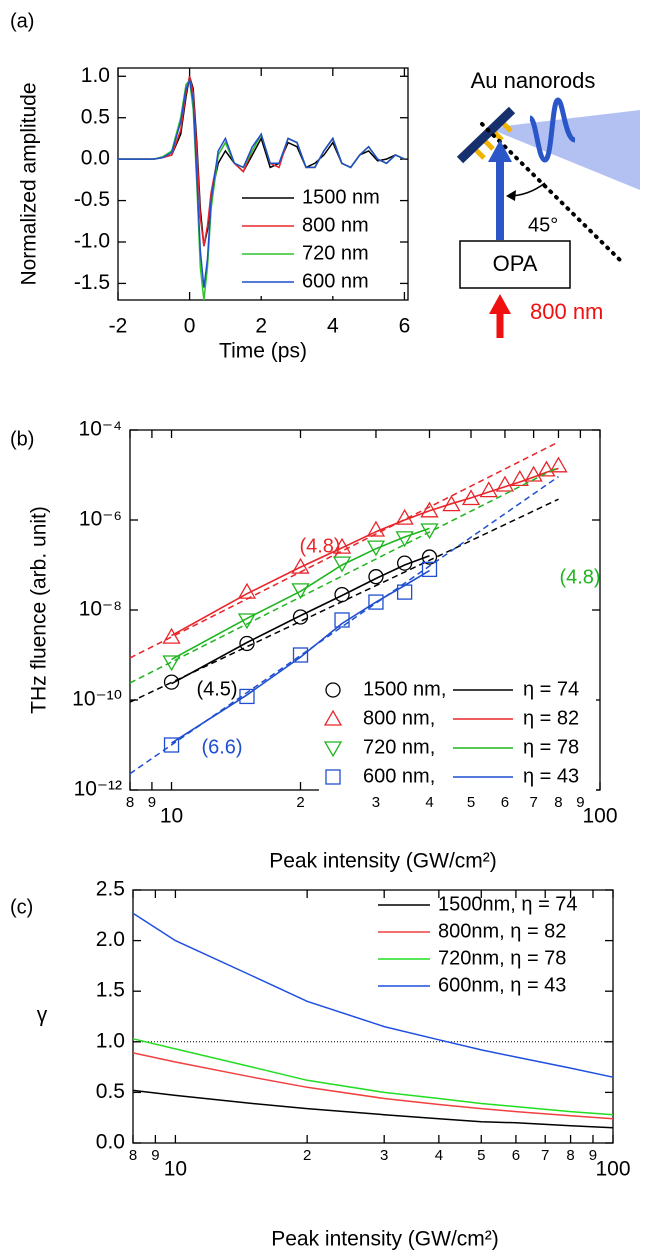 The width and height of the screenshot is (655, 1259). I want to click on y-axis-title: Normalized amplitude, so click(29, 183).